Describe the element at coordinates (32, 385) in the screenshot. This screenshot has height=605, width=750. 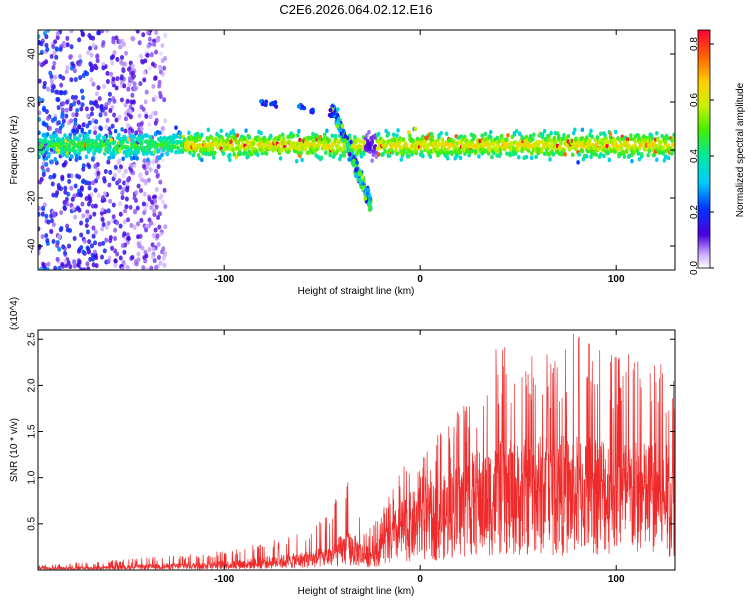
I see `y-tick-label: 2.0` at that location.